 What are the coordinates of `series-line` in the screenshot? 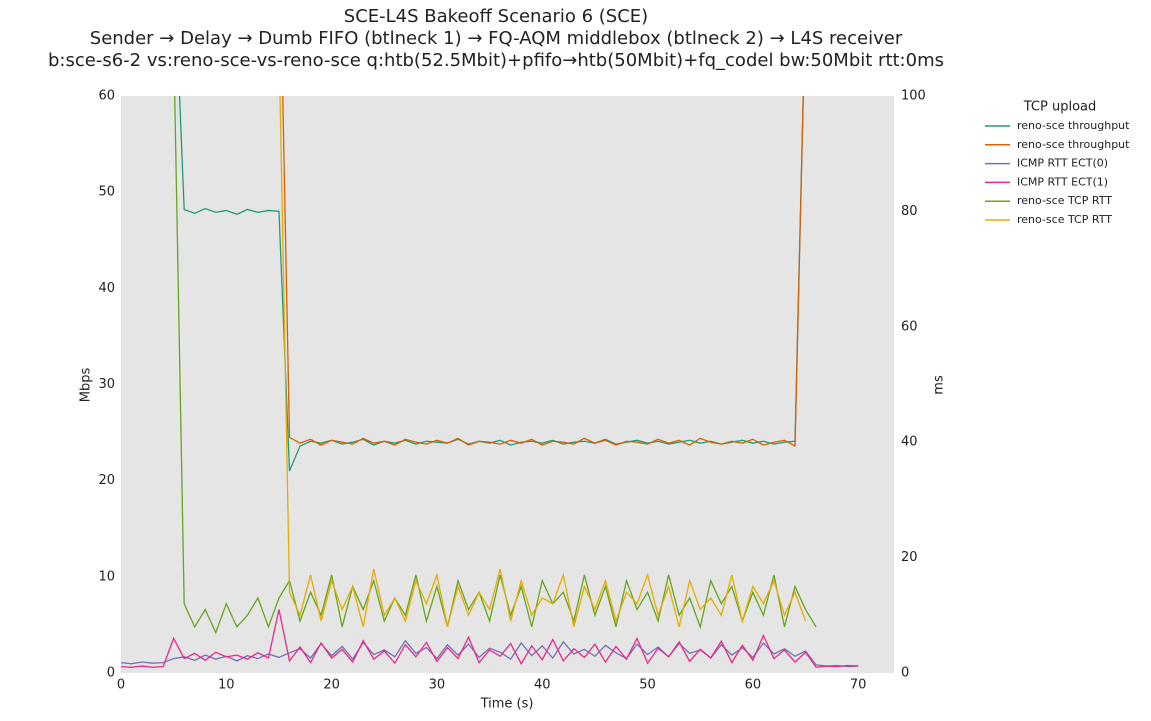 It's located at (490, 638).